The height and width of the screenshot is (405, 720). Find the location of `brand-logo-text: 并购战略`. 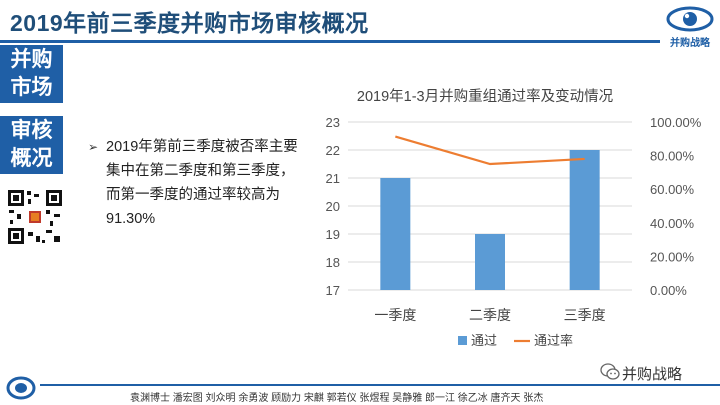

brand-logo-text: 并购战略 is located at coordinates (690, 43).